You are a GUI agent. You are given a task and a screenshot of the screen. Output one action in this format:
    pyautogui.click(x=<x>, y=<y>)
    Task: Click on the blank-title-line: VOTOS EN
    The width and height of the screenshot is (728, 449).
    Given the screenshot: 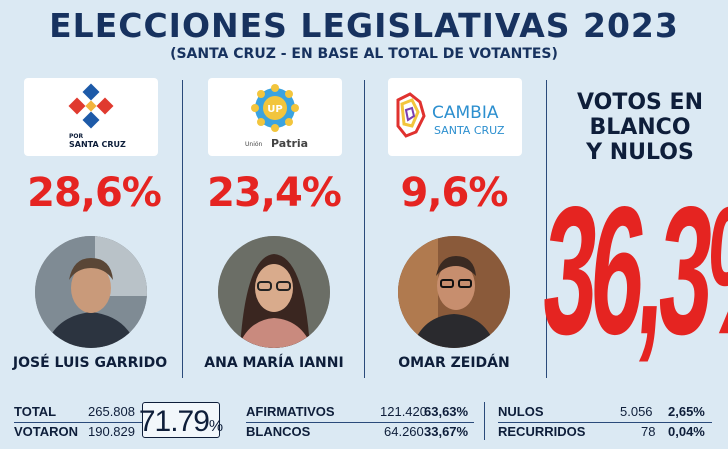 What is the action you would take?
    pyautogui.click(x=640, y=102)
    